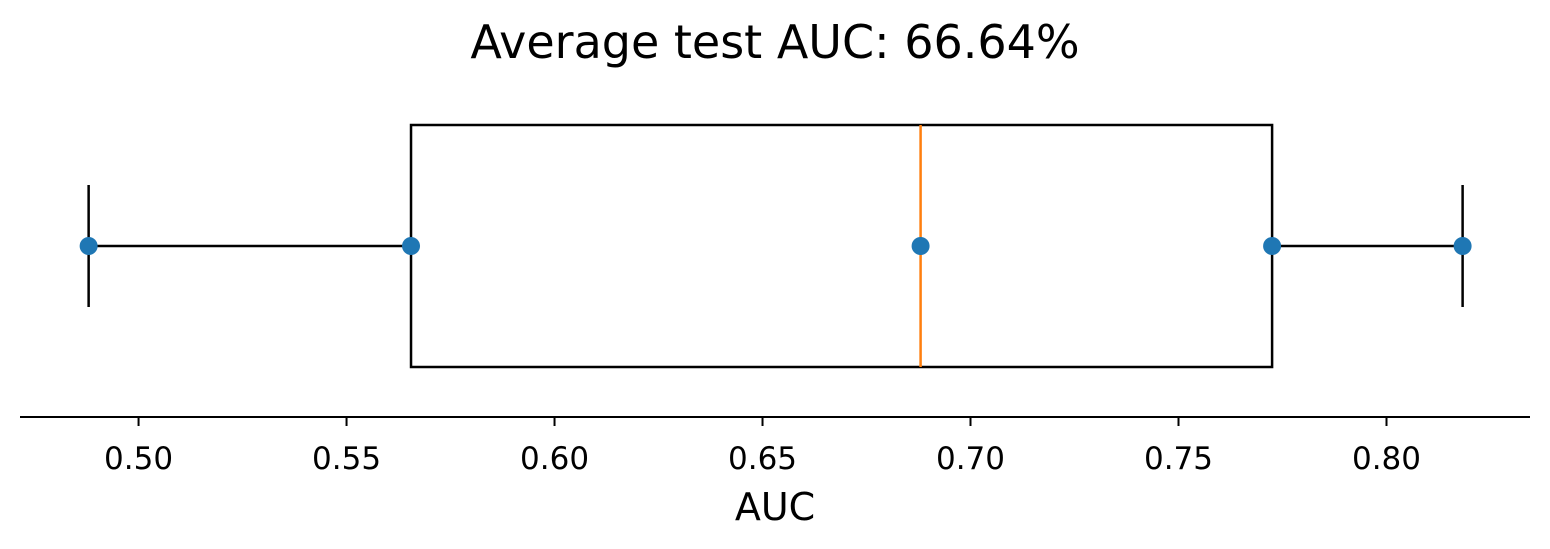  Describe the element at coordinates (774, 42) in the screenshot. I see `chart-title: Average test AUC: 66.64%` at that location.